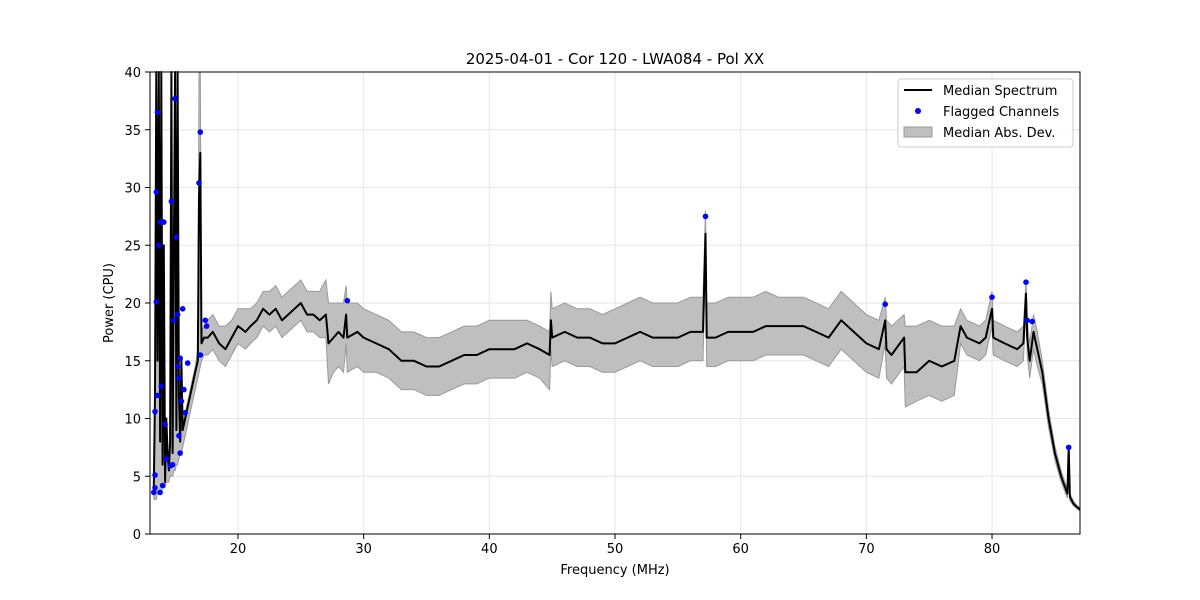 This screenshot has height=600, width=1200. What do you see at coordinates (363, 549) in the screenshot?
I see `x-tick-label: 30` at bounding box center [363, 549].